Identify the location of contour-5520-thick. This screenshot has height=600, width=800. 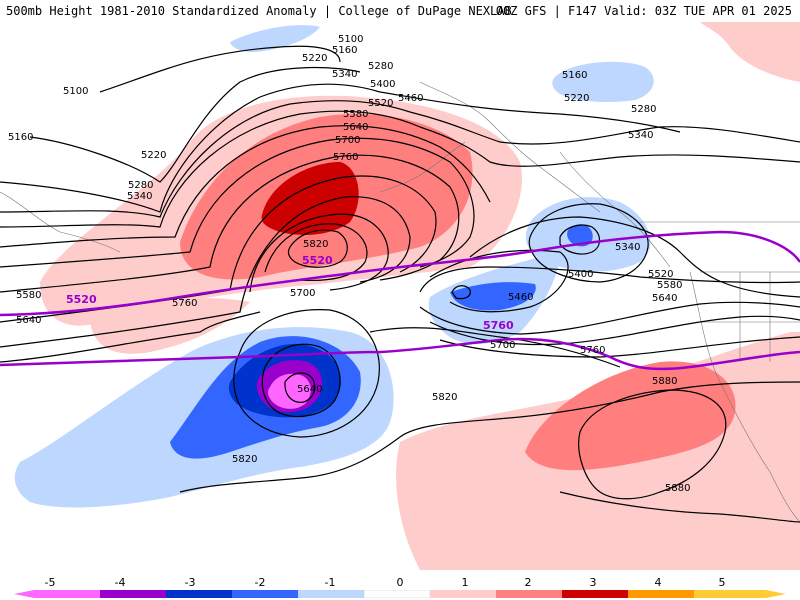
(400, 273).